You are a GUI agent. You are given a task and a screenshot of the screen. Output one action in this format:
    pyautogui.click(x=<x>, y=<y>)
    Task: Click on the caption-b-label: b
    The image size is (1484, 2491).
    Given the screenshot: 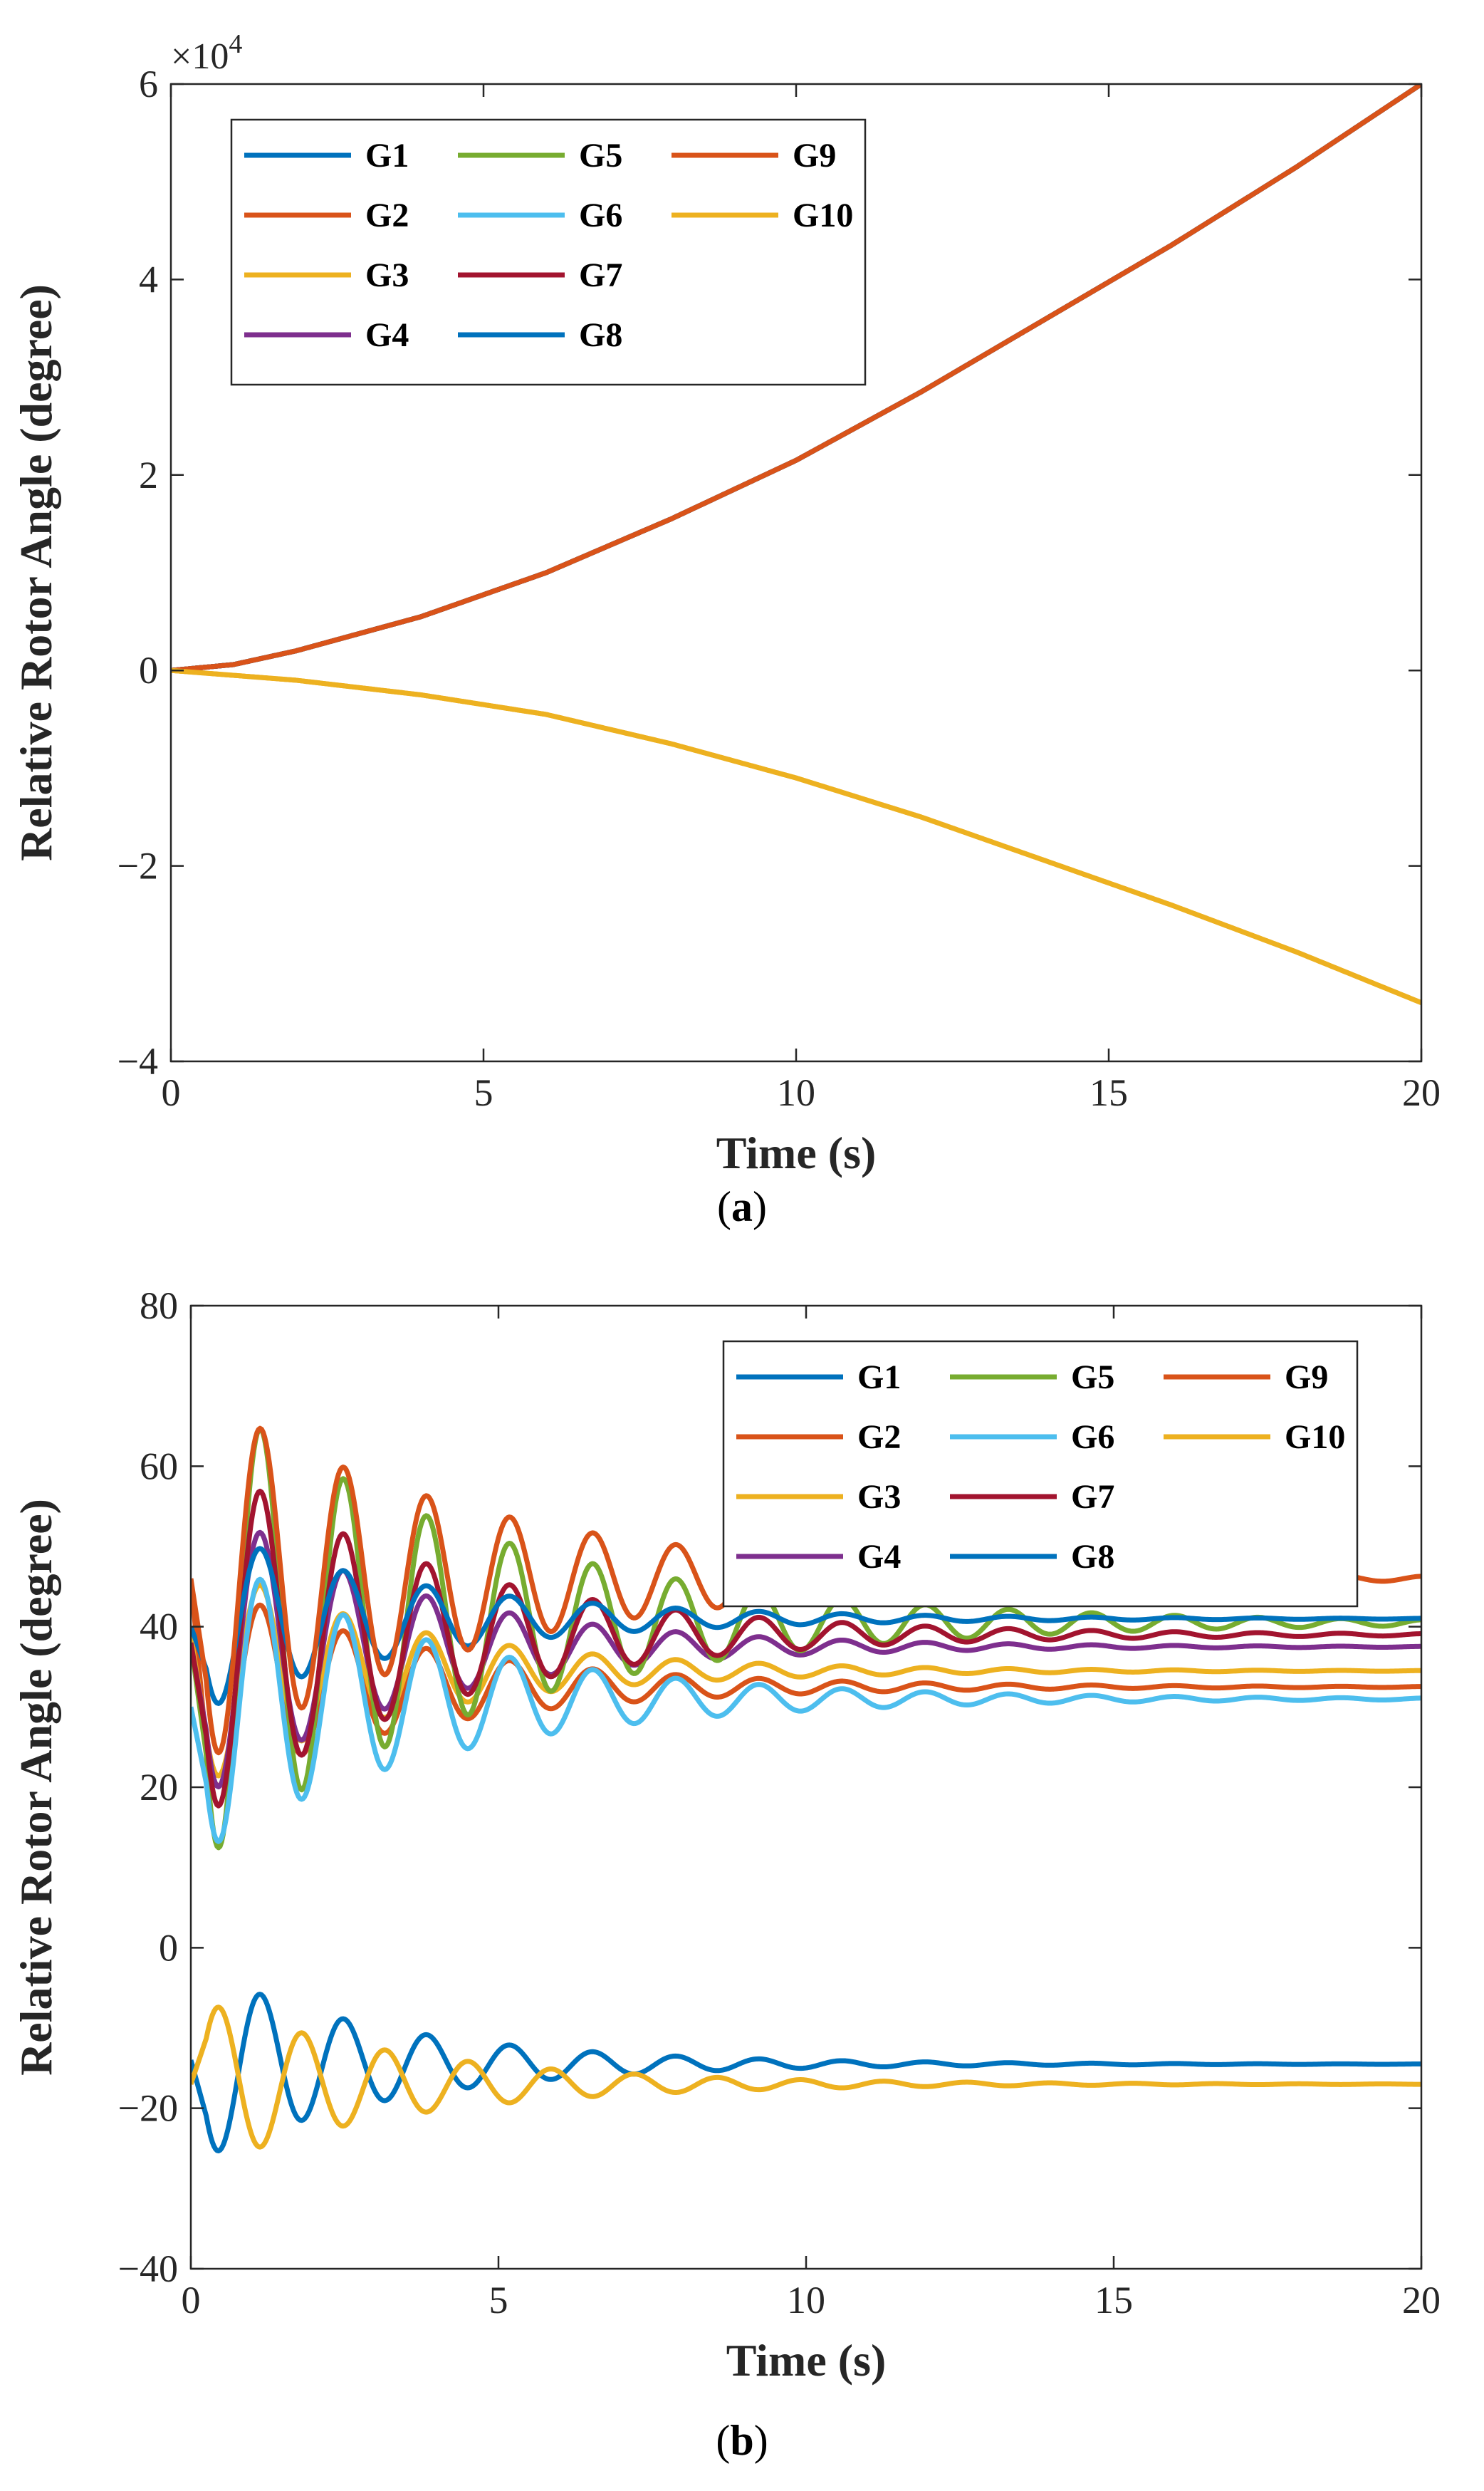 What is the action you would take?
    pyautogui.click(x=742, y=2440)
    